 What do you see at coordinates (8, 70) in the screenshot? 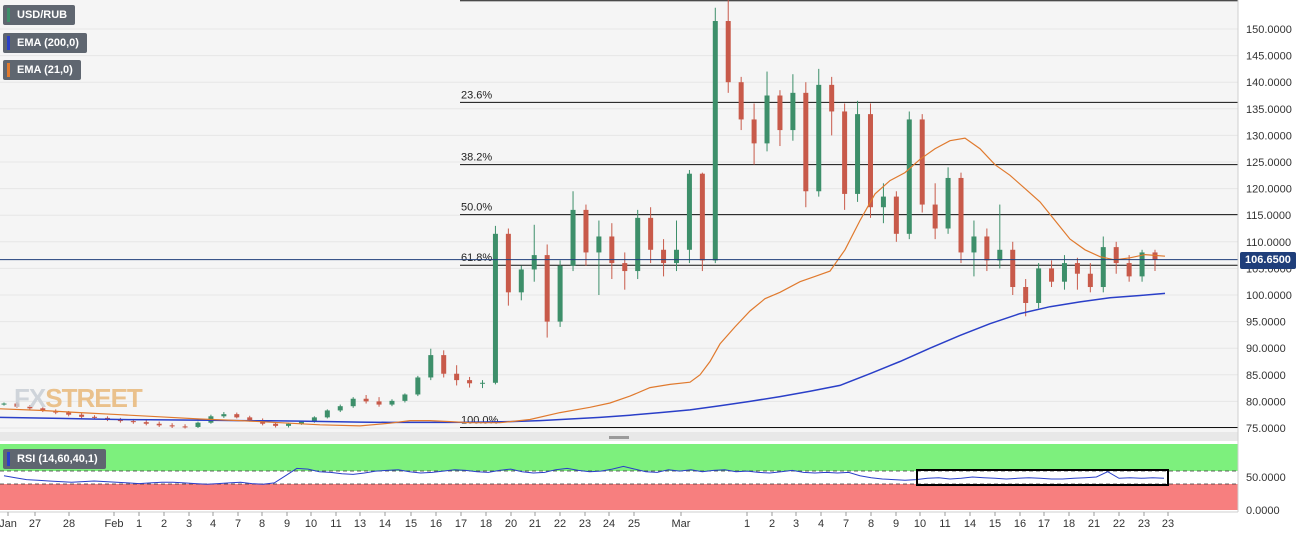
I see `ema21-swatch` at bounding box center [8, 70].